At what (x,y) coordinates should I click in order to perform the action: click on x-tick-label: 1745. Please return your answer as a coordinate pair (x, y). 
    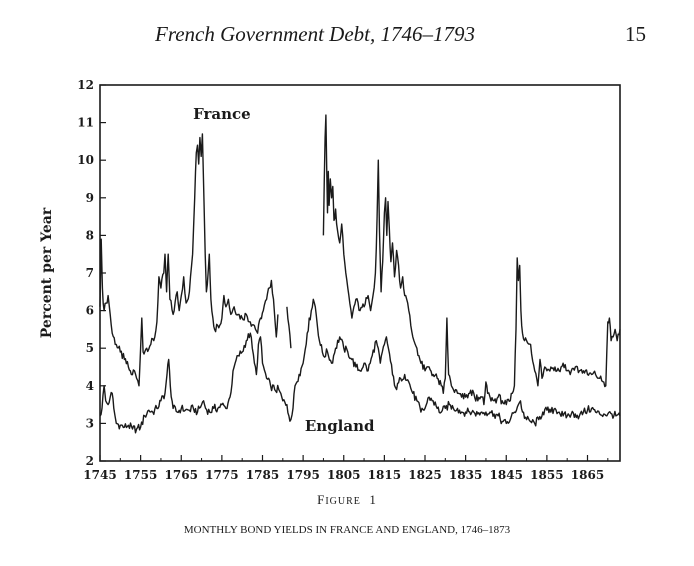
    Looking at the image, I should click on (99, 475).